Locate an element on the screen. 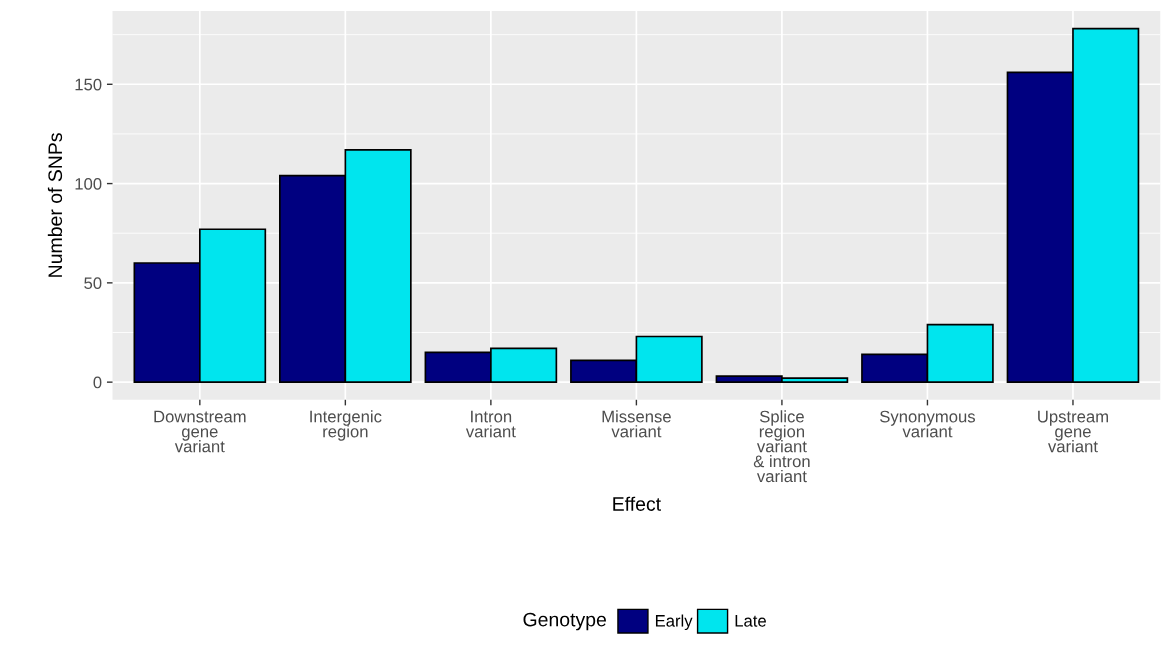 This screenshot has width=1172, height=648. y-axis-title: Number of SNPs is located at coordinates (55, 205).